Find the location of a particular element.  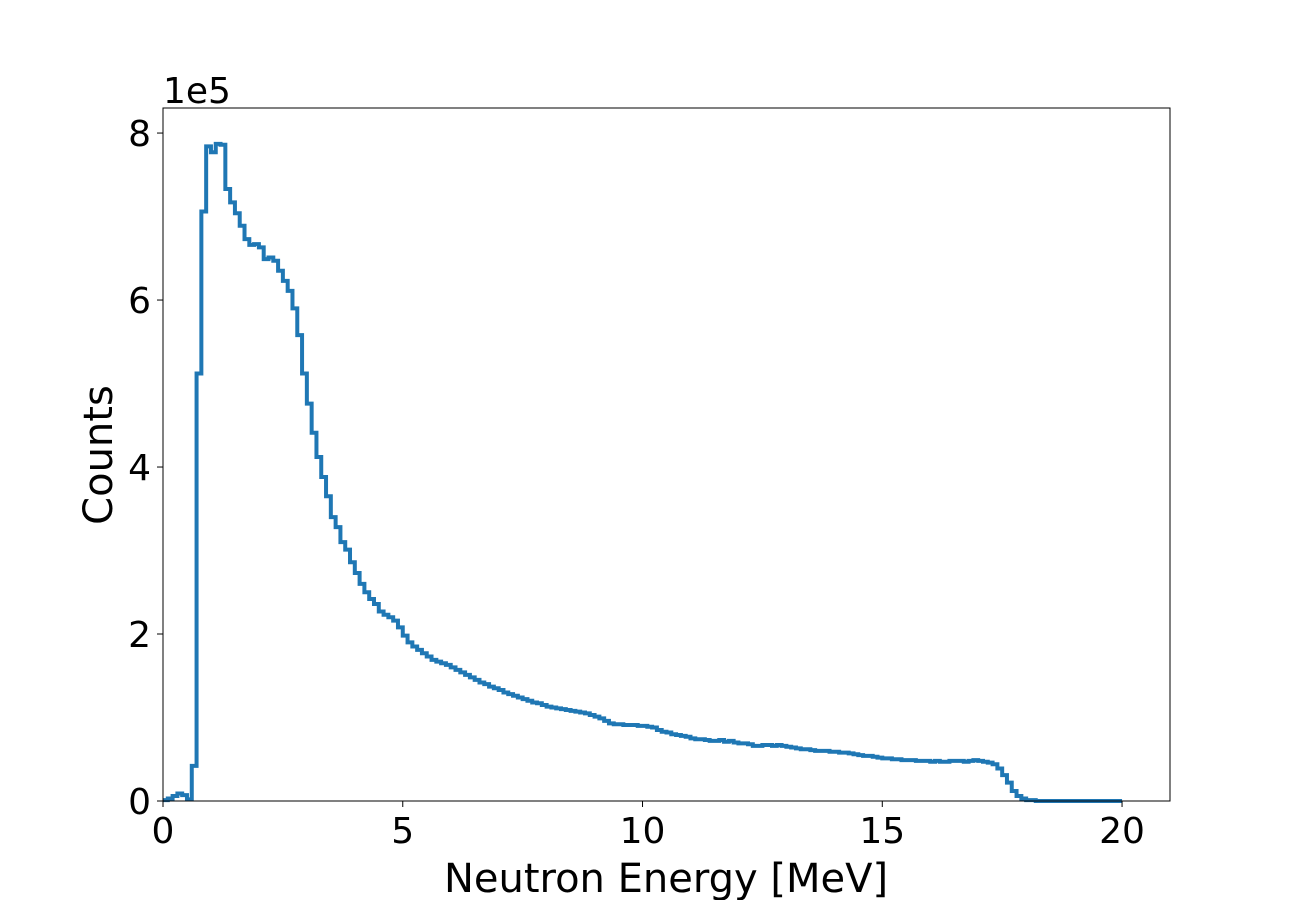

x-axis-label: Neutron Energy [MeV] is located at coordinates (666, 878).